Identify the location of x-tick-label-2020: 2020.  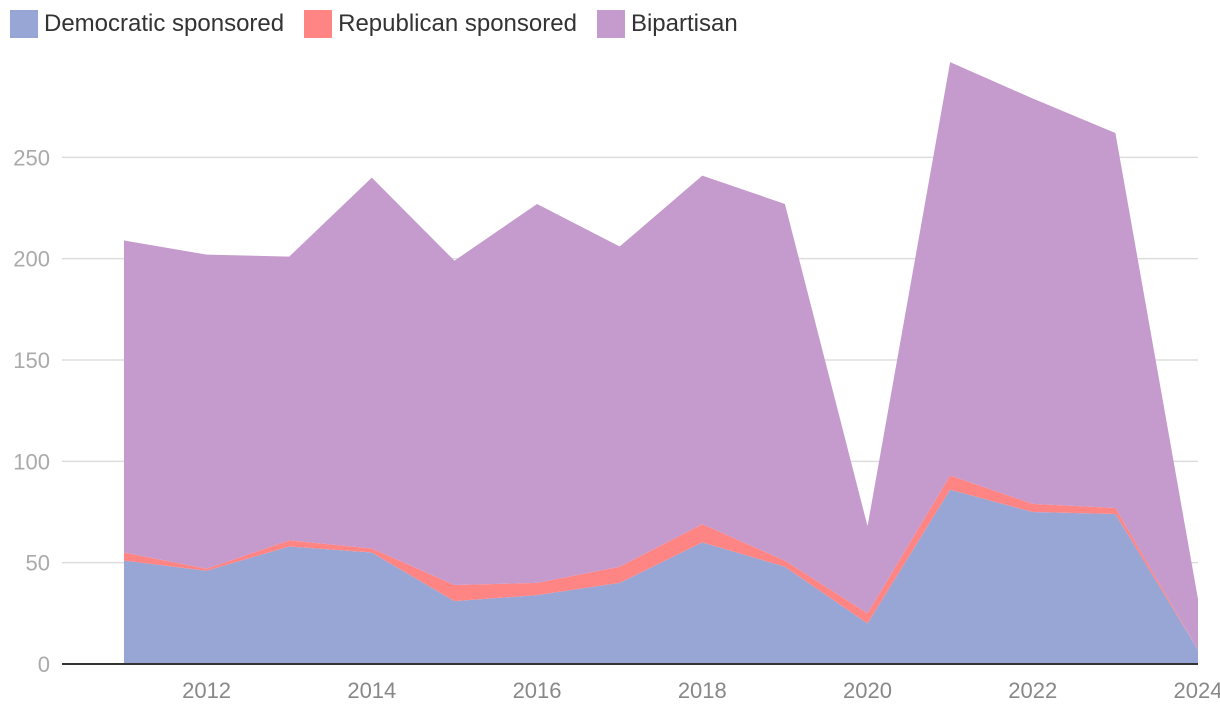
(867, 690).